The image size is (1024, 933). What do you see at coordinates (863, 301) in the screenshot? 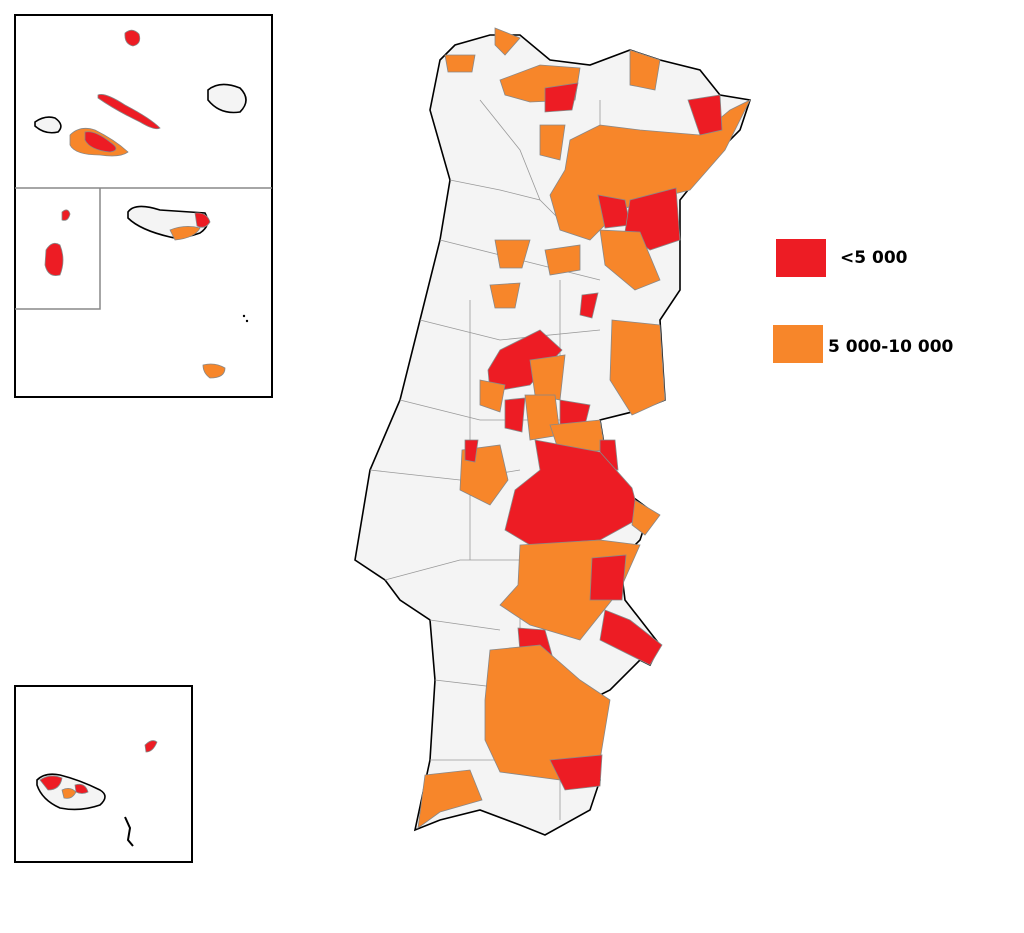
I see `legend: <5 000 5 000-10 000` at bounding box center [863, 301].